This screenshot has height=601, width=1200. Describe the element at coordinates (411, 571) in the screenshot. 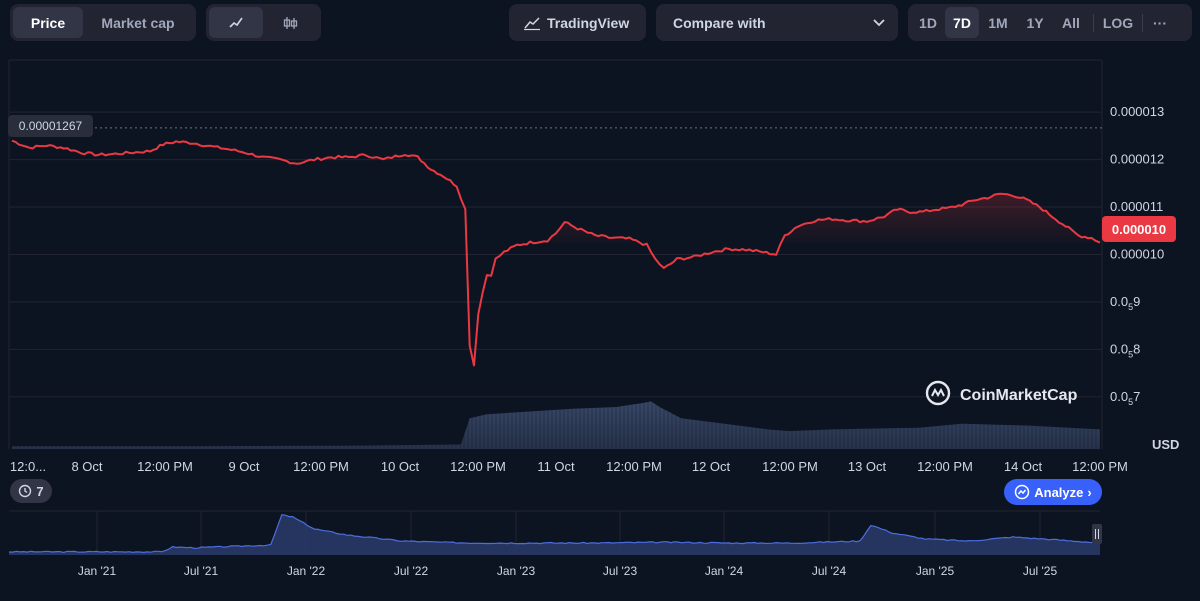

I see `overview-date-label: Jul '22` at that location.